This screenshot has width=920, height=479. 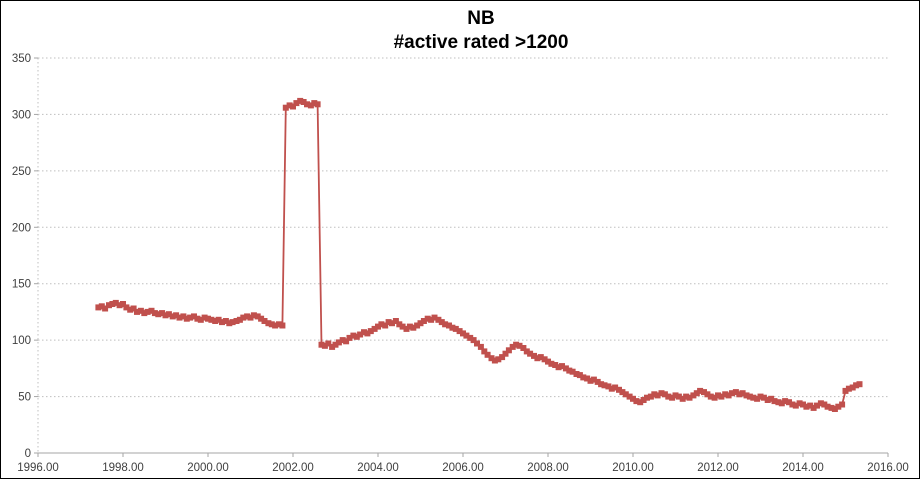 I want to click on y-tick-label: 250, so click(x=21, y=172).